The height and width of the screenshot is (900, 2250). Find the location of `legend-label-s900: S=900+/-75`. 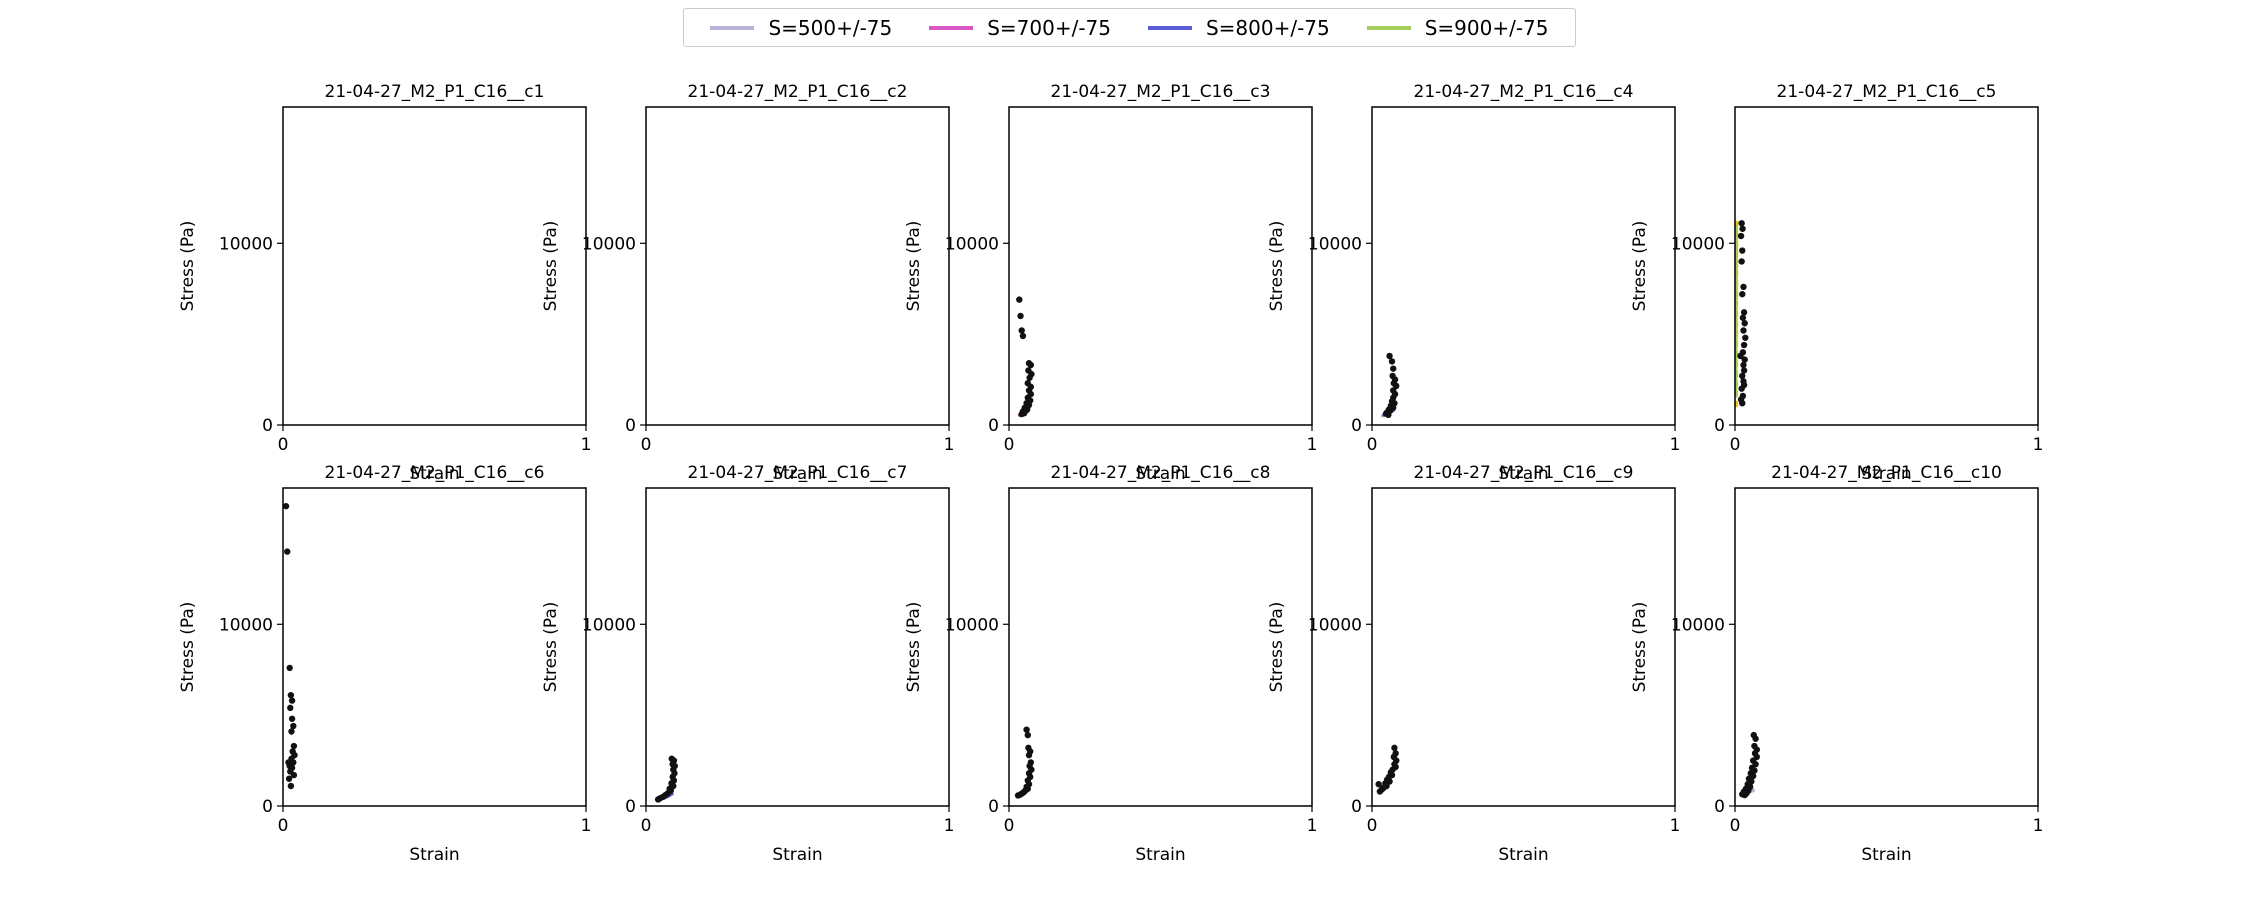

legend-label-s900: S=900+/-75 is located at coordinates (1487, 28).